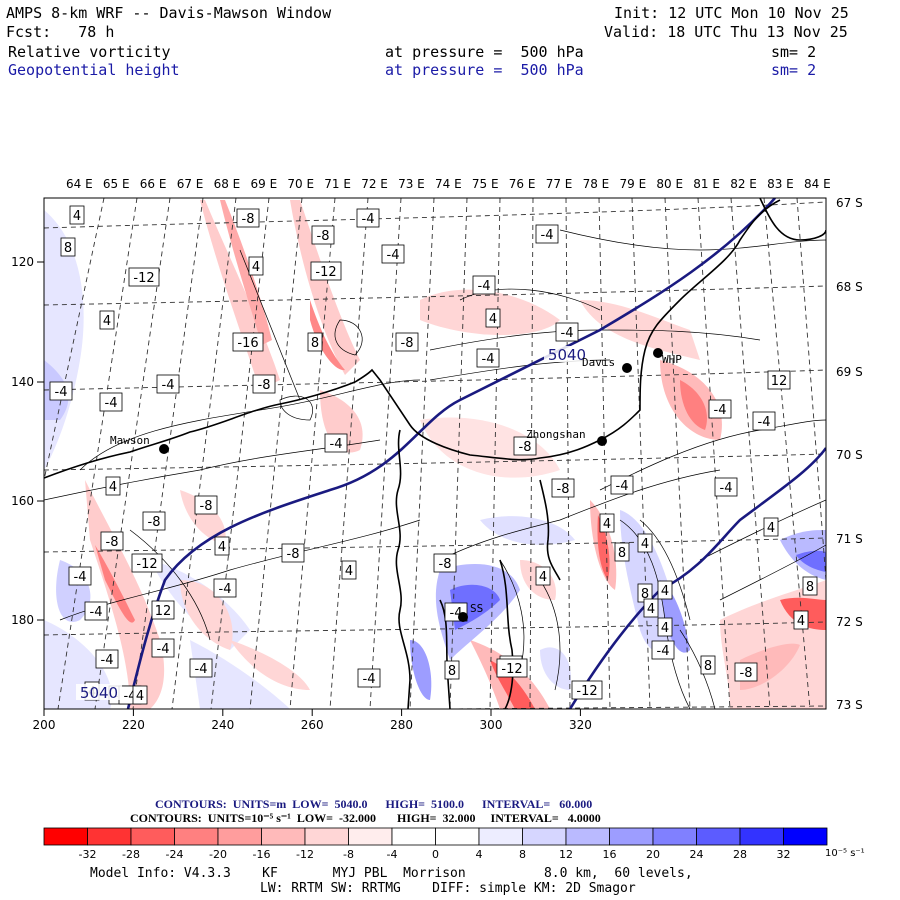  What do you see at coordinates (264, 184) in the screenshot?
I see `longitude-label: 69 E` at bounding box center [264, 184].